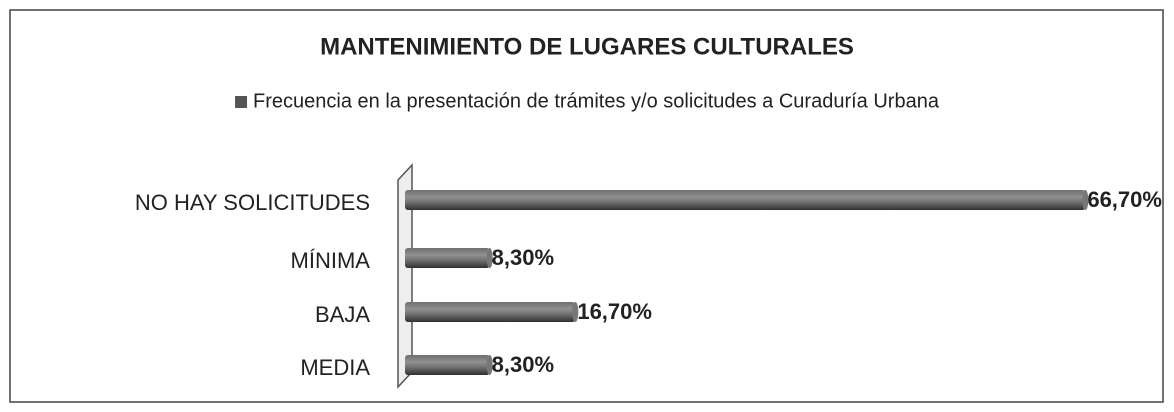 This screenshot has height=412, width=1174. What do you see at coordinates (331, 260) in the screenshot?
I see `category-label: MÍNIMA` at bounding box center [331, 260].